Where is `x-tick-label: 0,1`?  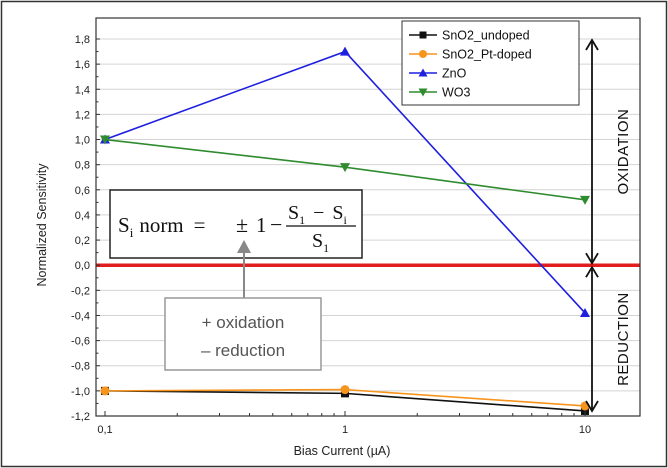
x-tick-label: 0,1 is located at coordinates (104, 430).